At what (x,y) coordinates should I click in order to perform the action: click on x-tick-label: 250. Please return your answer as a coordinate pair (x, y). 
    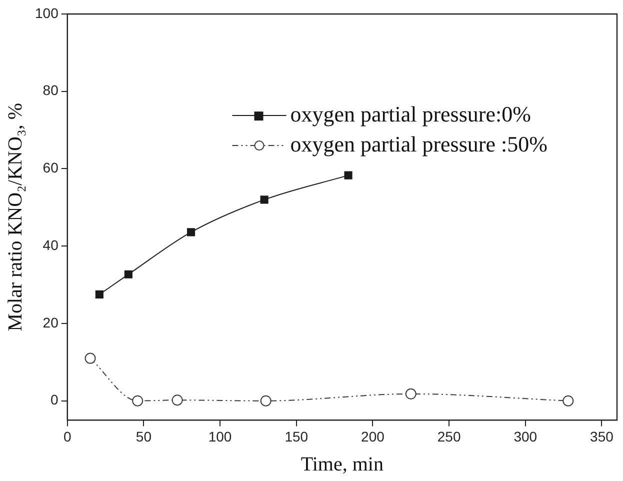
    Looking at the image, I should click on (449, 436).